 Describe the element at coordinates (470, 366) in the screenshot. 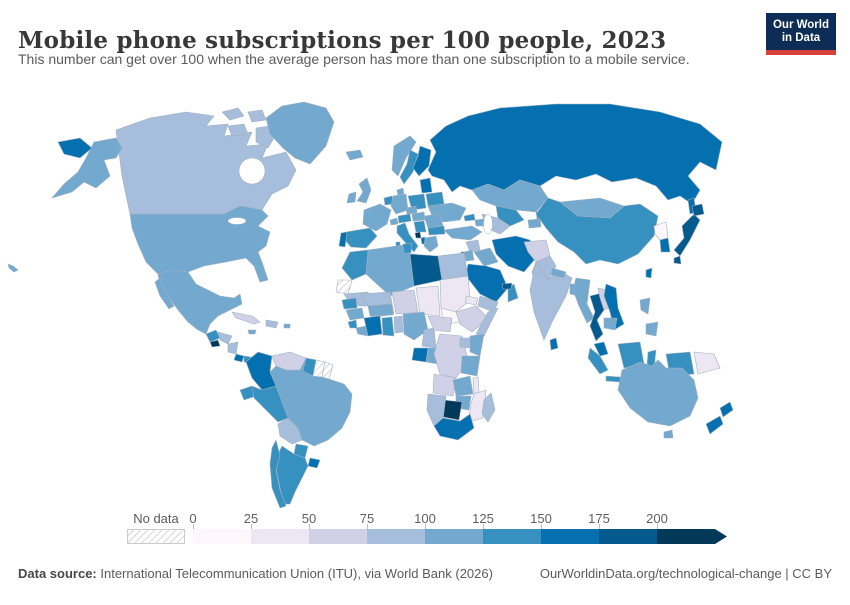

I see `country-tanzania` at that location.